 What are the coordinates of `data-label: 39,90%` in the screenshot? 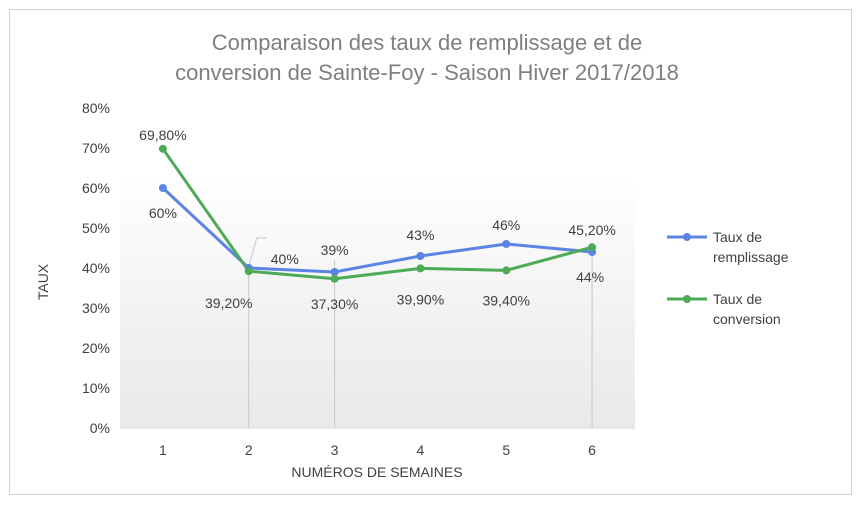 It's located at (420, 299).